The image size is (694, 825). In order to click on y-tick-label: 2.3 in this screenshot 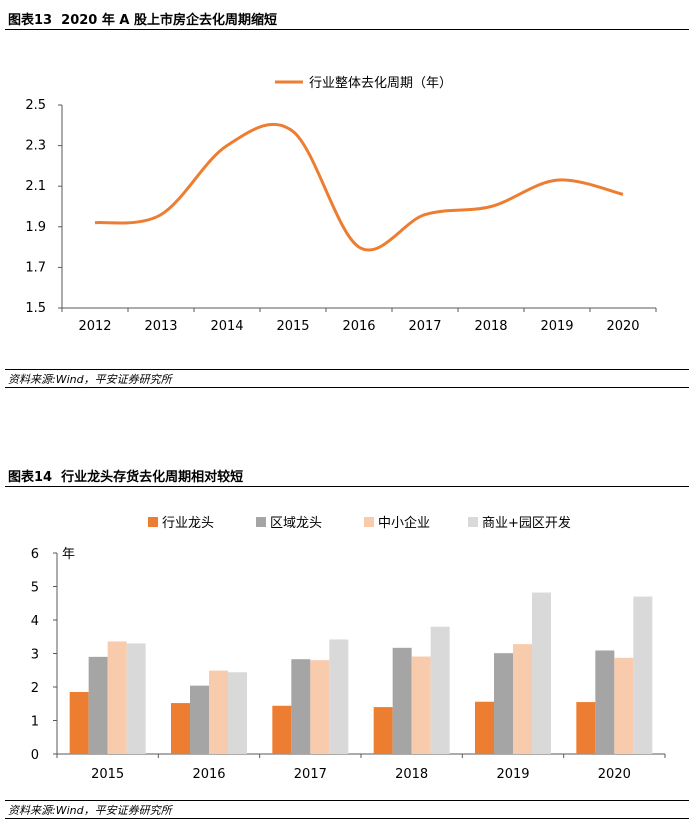, I will do `click(35, 146)`.